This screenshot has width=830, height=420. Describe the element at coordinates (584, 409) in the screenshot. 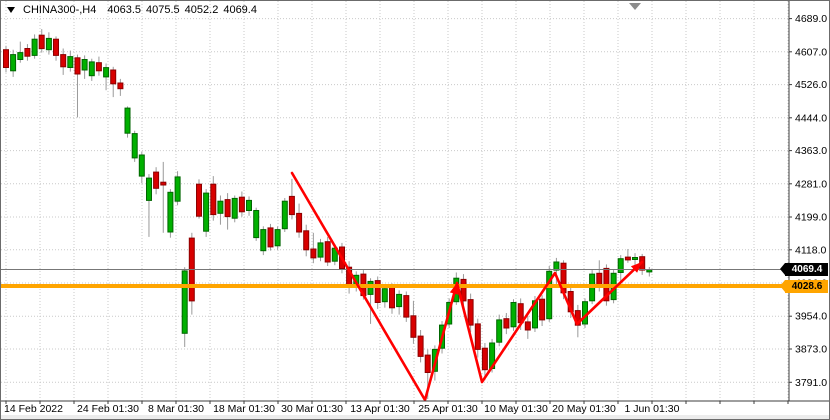

I see `time-tick-label: 20 May 01:30` at that location.